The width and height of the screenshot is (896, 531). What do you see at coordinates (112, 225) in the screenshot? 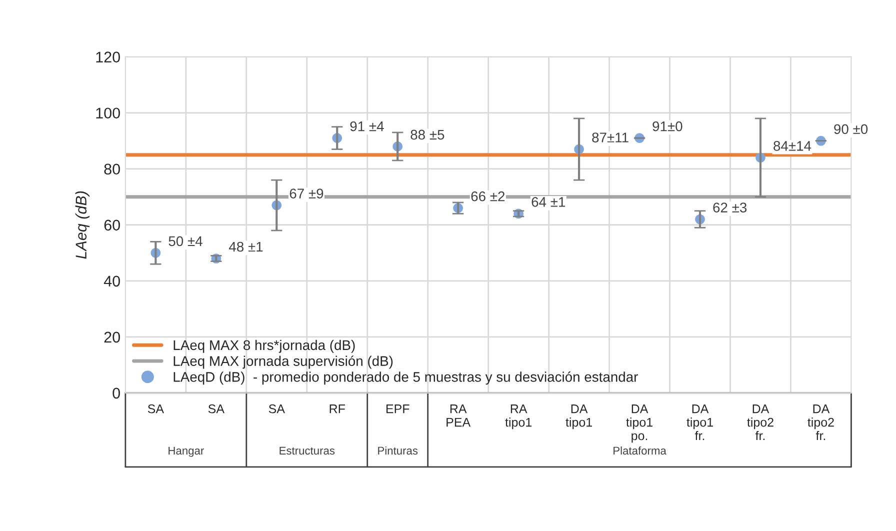
I see `y-tick-label: 60` at bounding box center [112, 225].